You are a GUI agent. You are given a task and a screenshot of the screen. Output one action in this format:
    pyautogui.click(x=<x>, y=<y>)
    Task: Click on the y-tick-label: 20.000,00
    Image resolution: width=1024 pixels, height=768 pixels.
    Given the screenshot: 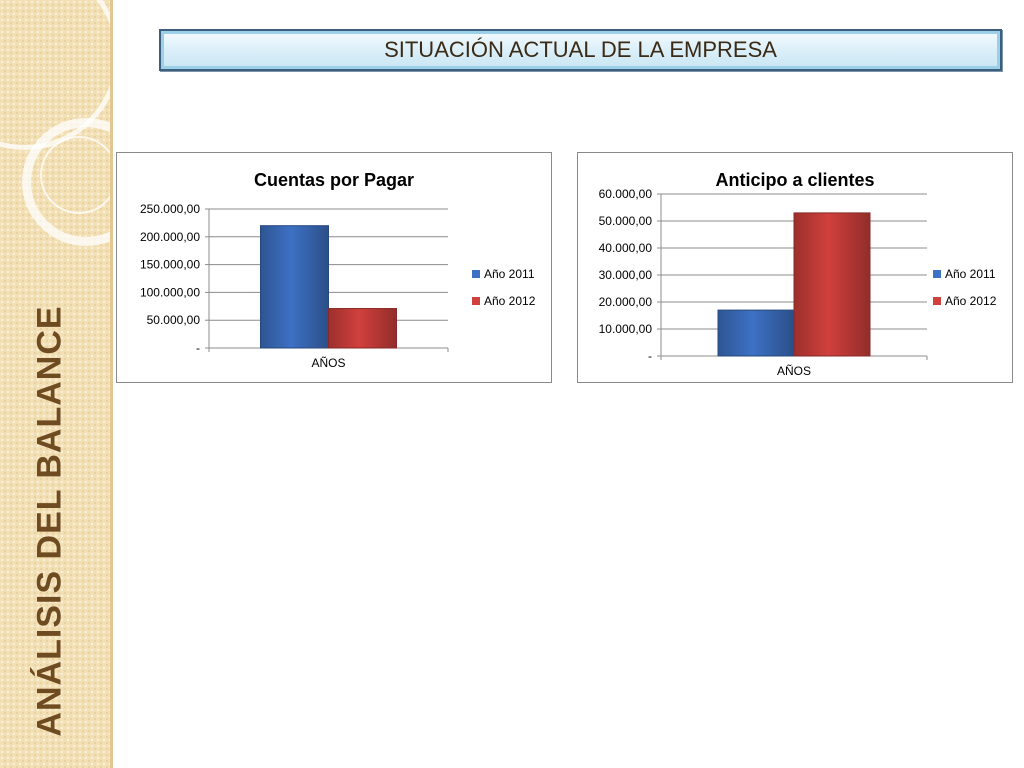 What is the action you would take?
    pyautogui.click(x=626, y=302)
    